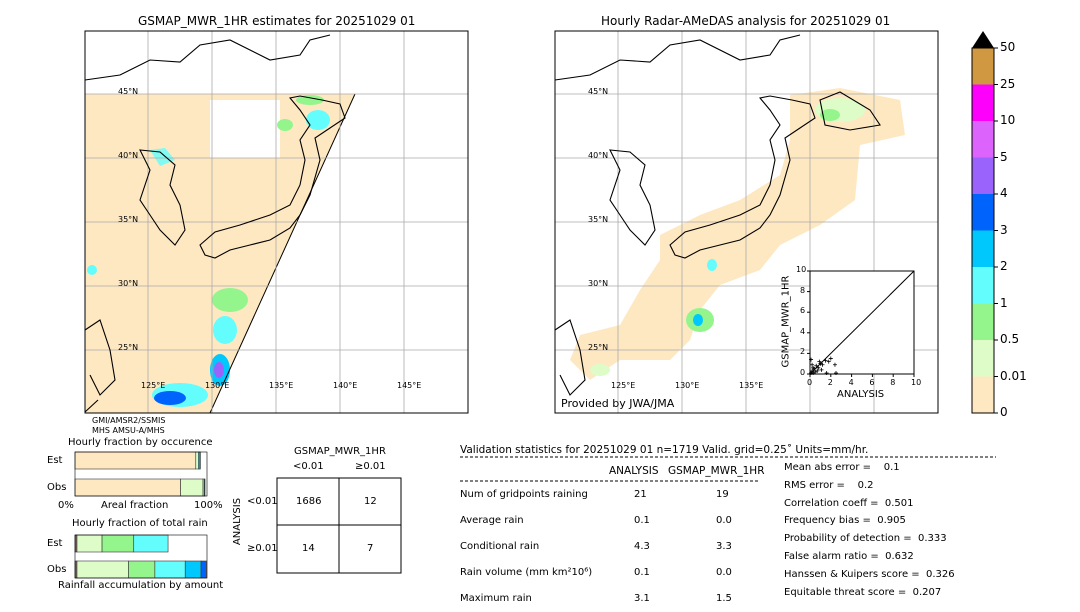 The height and width of the screenshot is (612, 1080). I want to click on colorbar-tick-label: 1, so click(1004, 302).